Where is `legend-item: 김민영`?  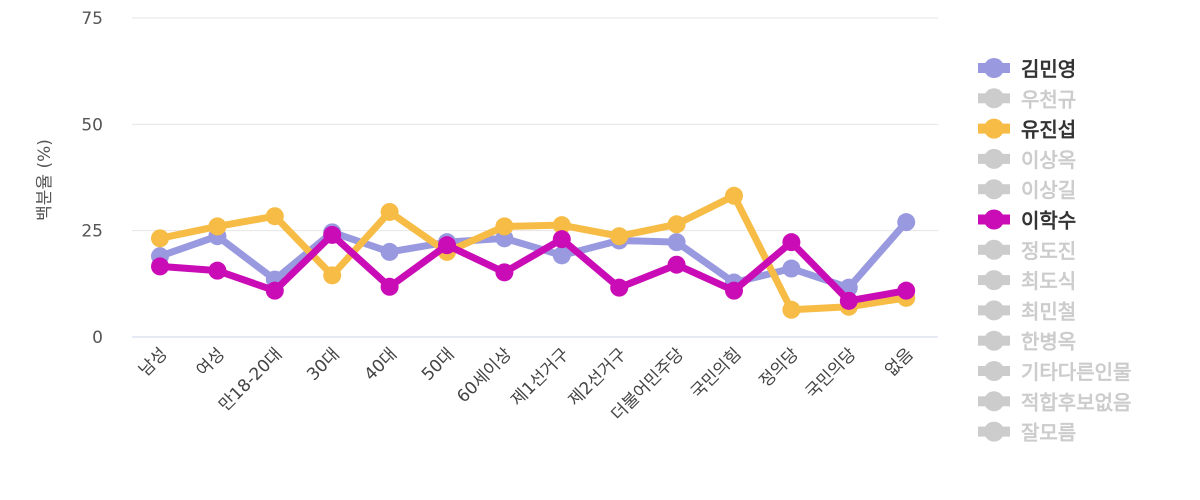
legend-item: 김민영 is located at coordinates (1027, 69).